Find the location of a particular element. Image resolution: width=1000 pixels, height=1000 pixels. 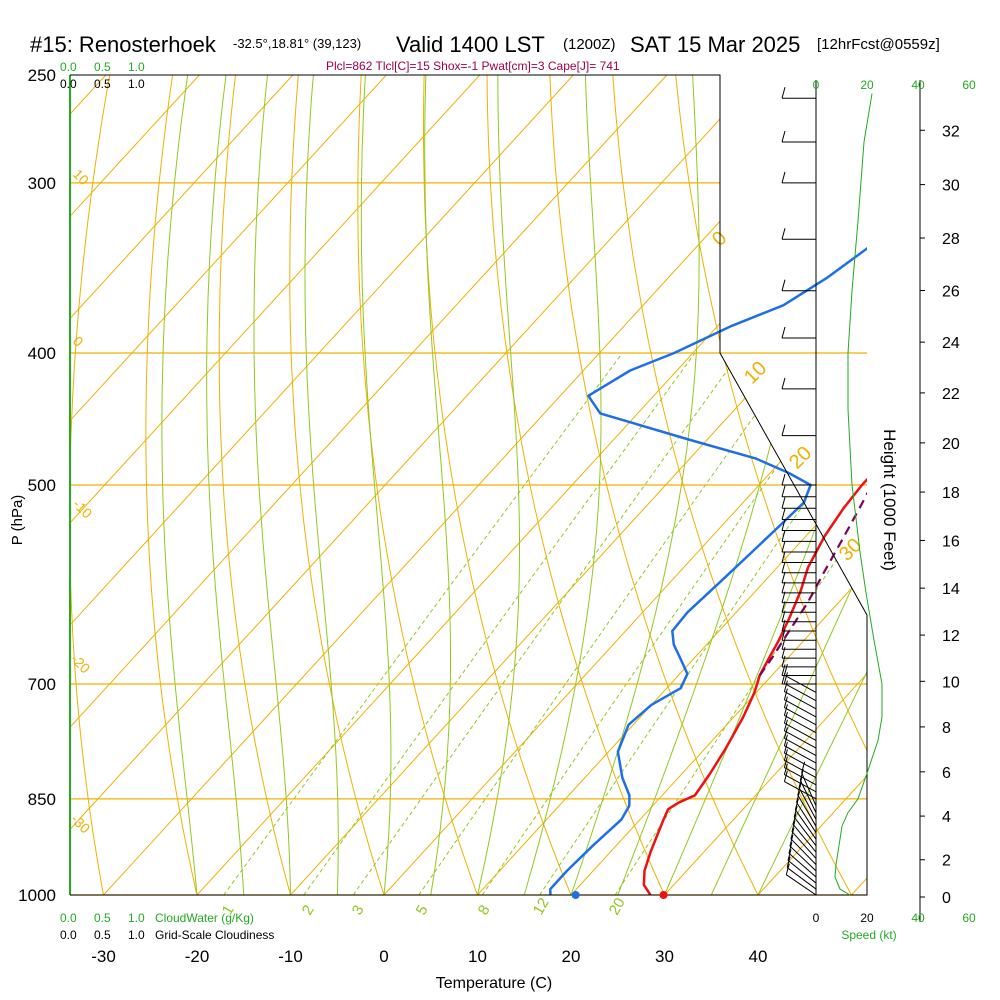

mixing-ratio-label: 3 is located at coordinates (358, 910).